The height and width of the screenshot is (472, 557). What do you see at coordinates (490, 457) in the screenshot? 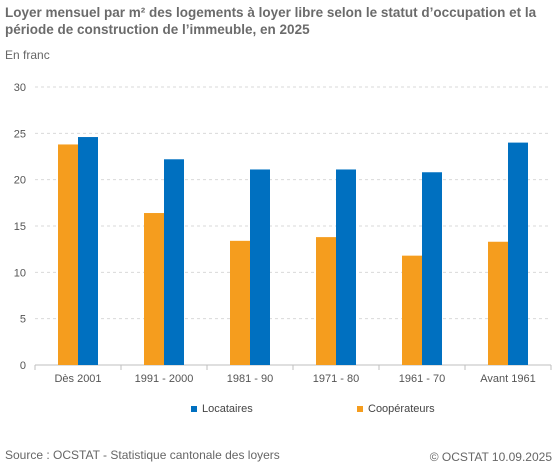
I see `copyright-note: © OCSTAT 10.09.2025` at bounding box center [490, 457].